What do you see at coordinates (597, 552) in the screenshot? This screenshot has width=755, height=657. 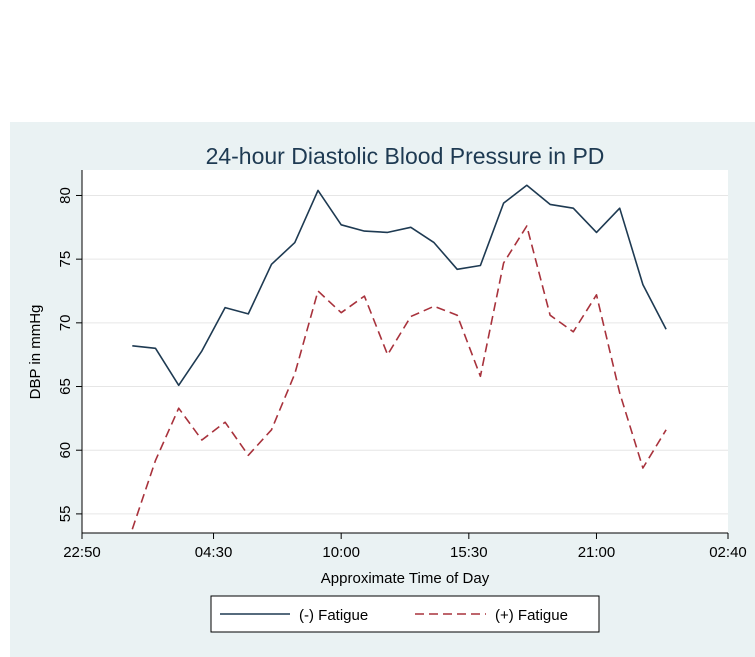 I see `x-tick-label-4: 21:00` at bounding box center [597, 552].